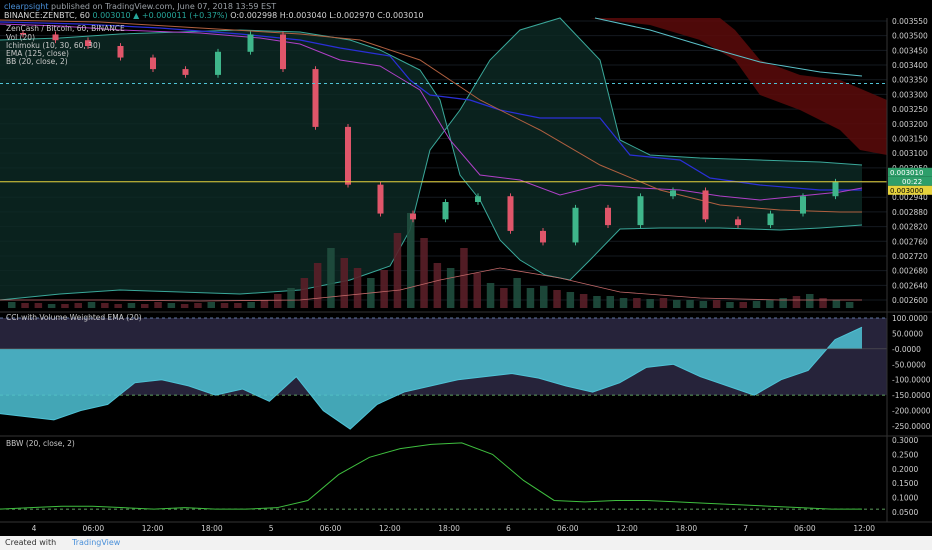  I want to click on price-tick-label: 0.002760, so click(910, 241).